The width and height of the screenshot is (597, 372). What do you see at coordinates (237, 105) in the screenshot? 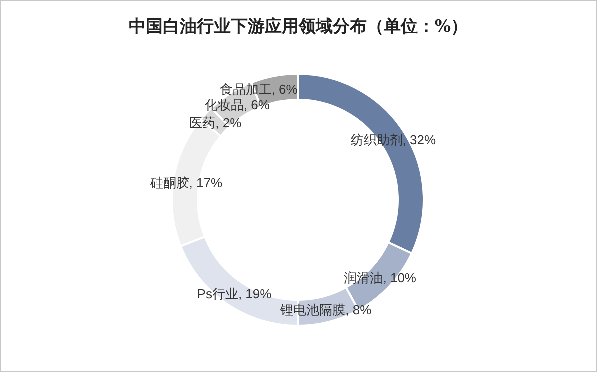
I see `slice-label: 化妆品, 6%` at bounding box center [237, 105].